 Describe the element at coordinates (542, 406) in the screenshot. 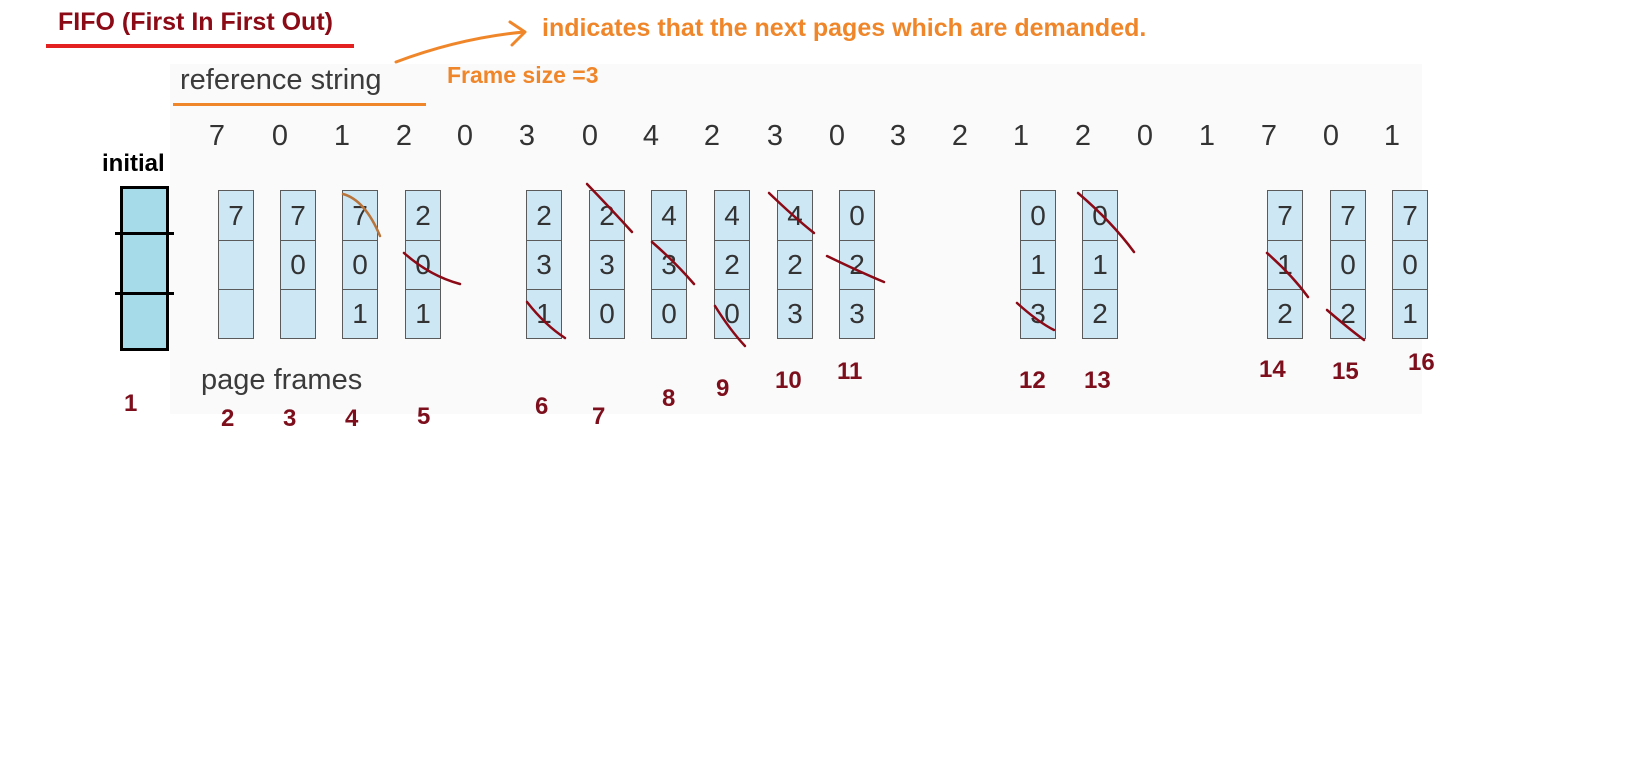

I see `step-number: 6` at that location.